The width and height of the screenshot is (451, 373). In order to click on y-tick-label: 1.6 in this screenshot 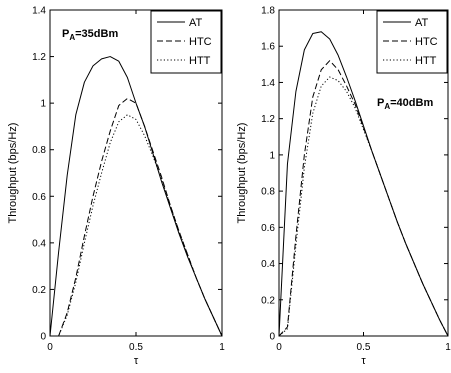, I will do `click(268, 47)`.